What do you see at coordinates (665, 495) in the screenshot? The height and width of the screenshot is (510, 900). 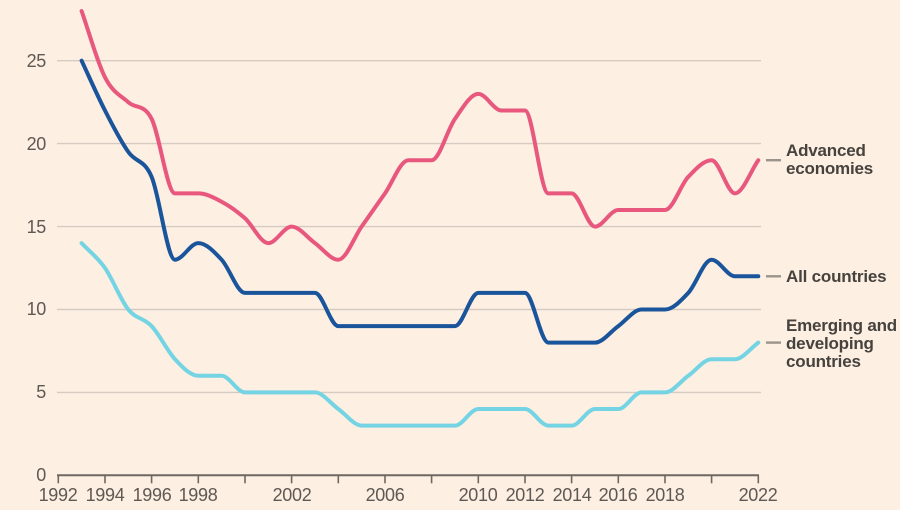 I see `x-tick-label-2018: 2018` at bounding box center [665, 495].